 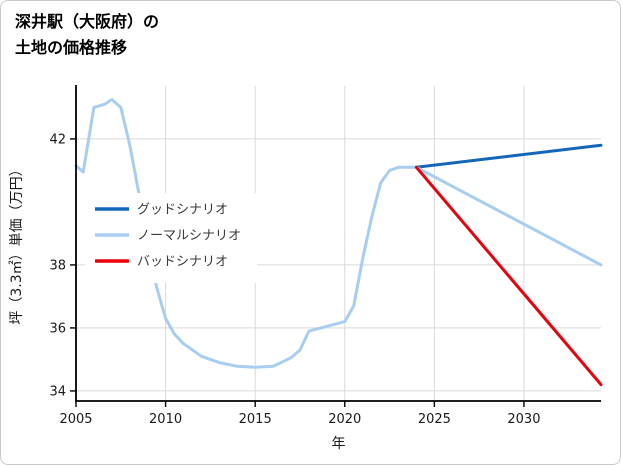 I want to click on chart-title-line1: 深井駅（大阪府）の, so click(x=87, y=21).